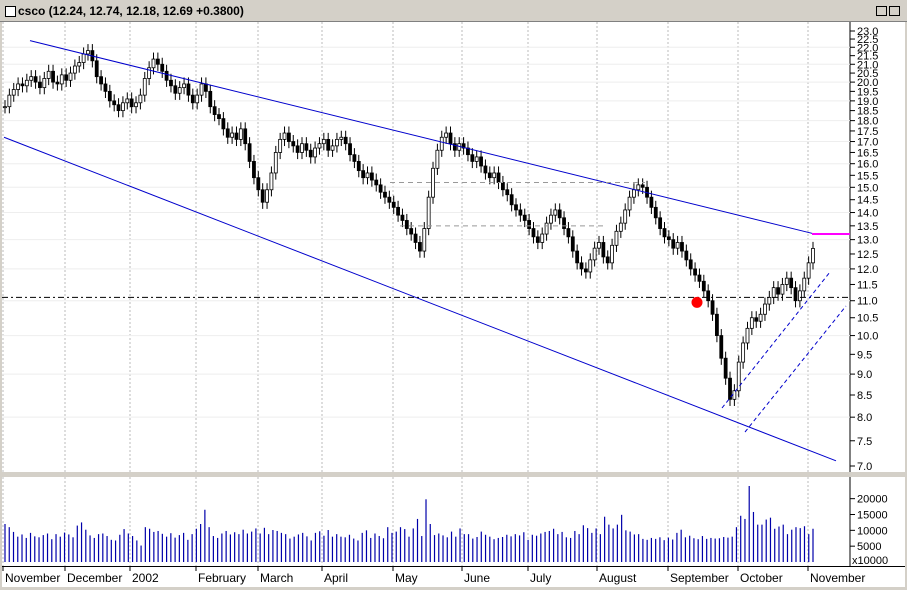 The image size is (907, 590). Describe the element at coordinates (867, 102) in the screenshot. I see `price-tick-label: 19.0` at that location.